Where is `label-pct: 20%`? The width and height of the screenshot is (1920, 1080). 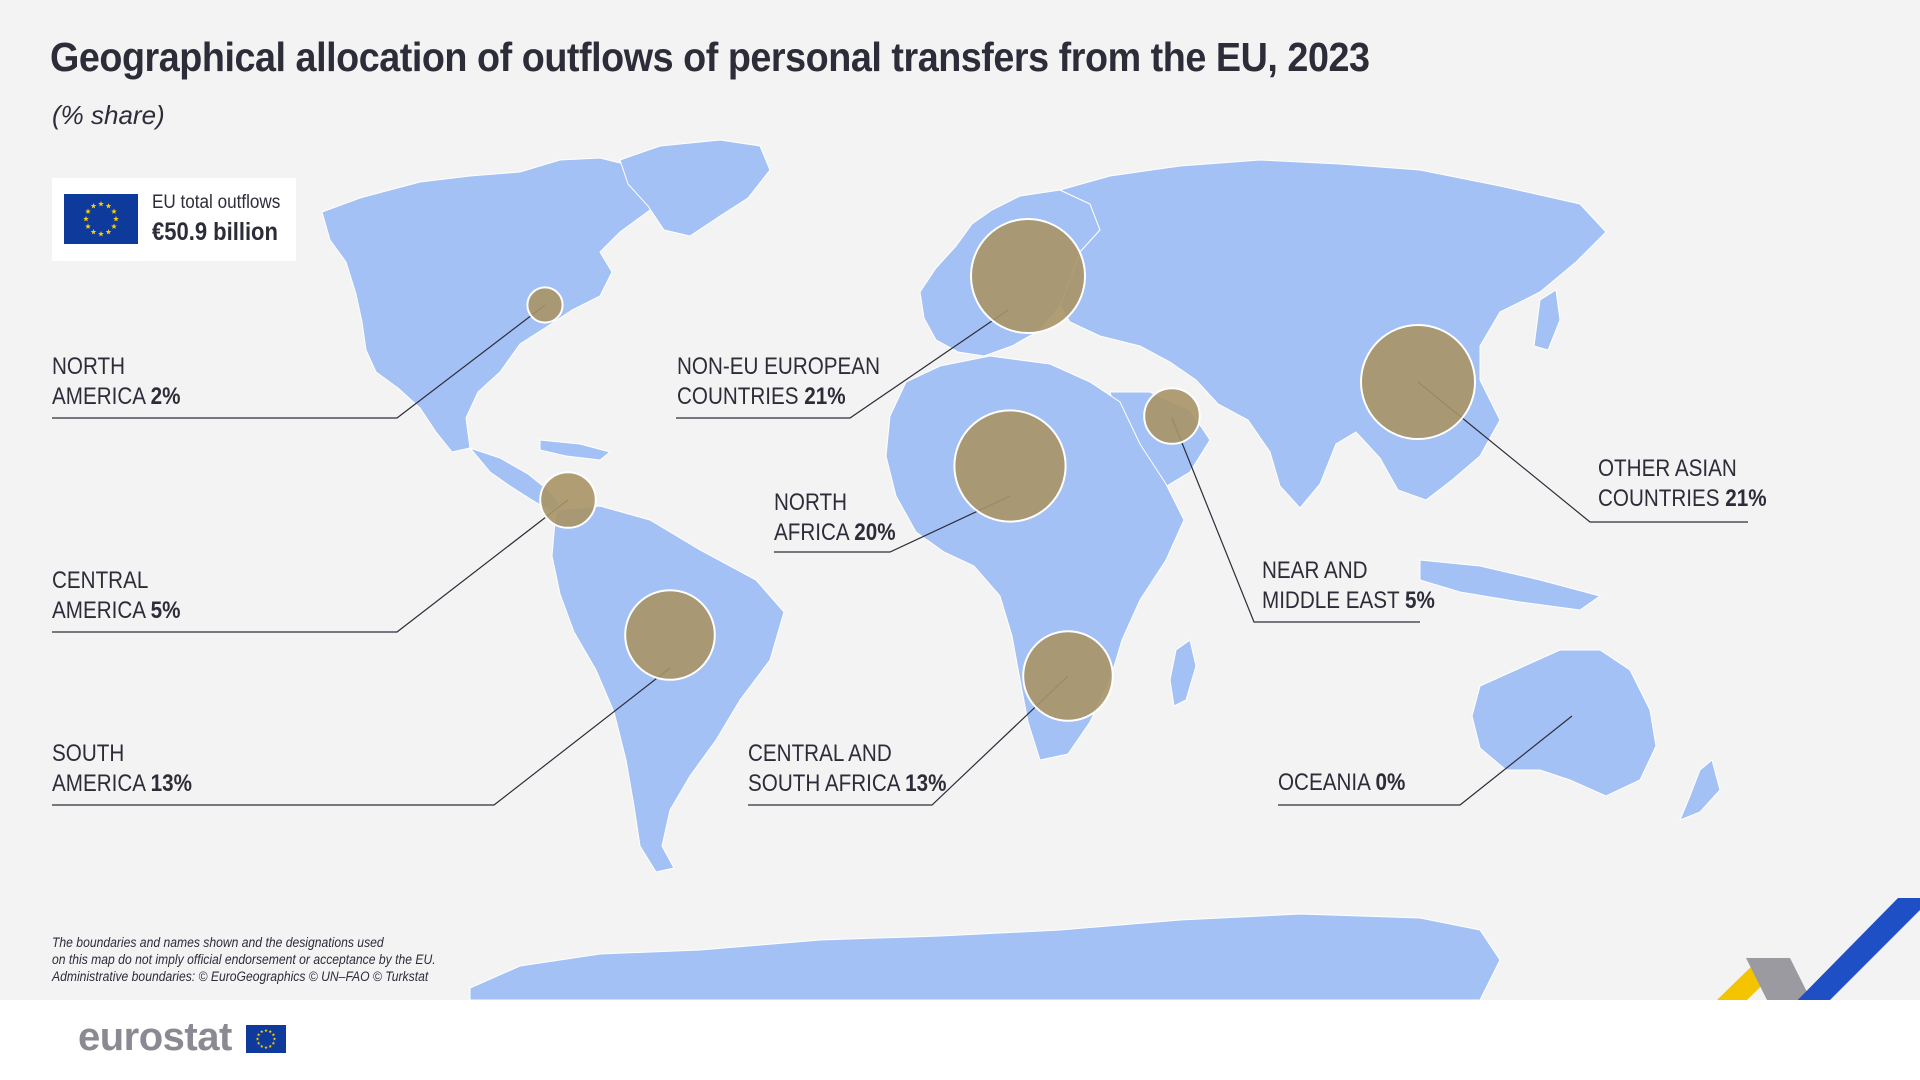
label-pct: 20% is located at coordinates (875, 532).